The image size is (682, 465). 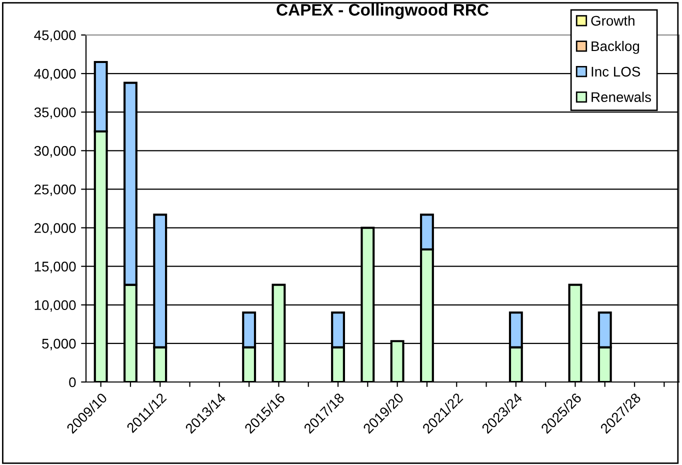 I want to click on y-tick-label: 0, so click(x=72, y=382).